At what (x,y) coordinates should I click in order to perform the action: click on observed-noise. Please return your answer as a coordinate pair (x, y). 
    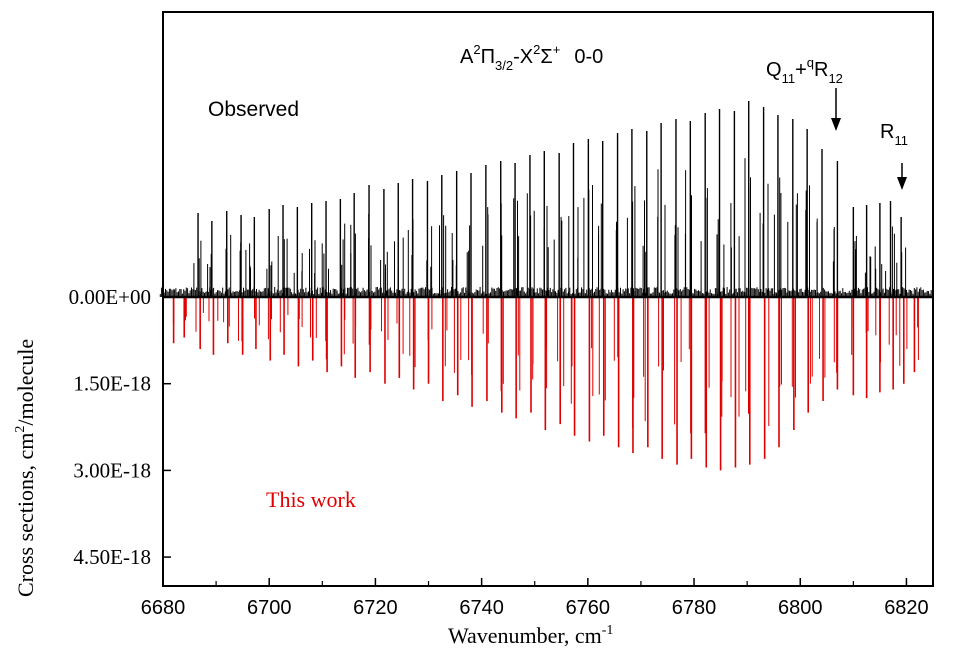
    Looking at the image, I should click on (545, 292).